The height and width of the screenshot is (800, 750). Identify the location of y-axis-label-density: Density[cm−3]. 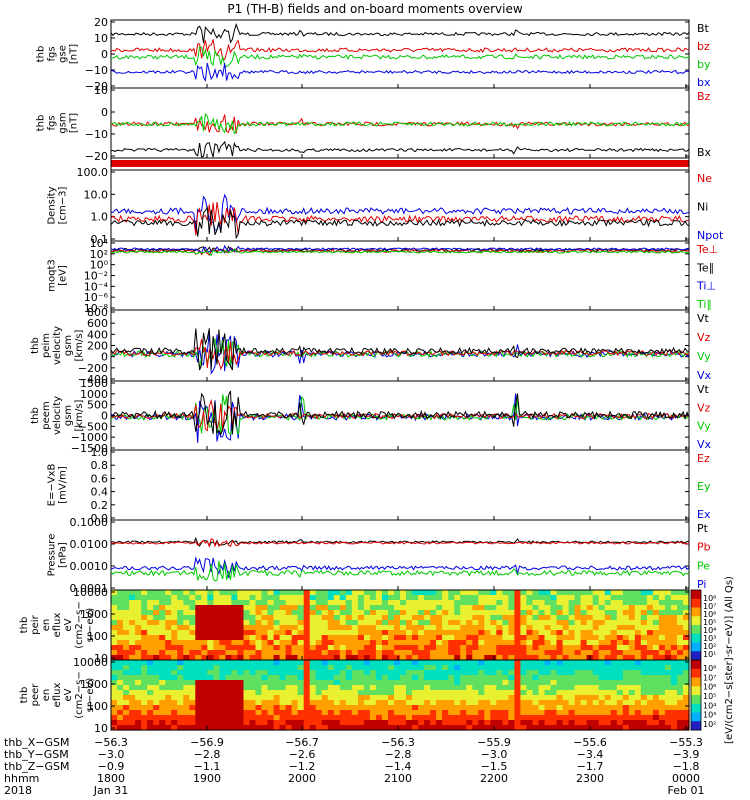
(58, 205).